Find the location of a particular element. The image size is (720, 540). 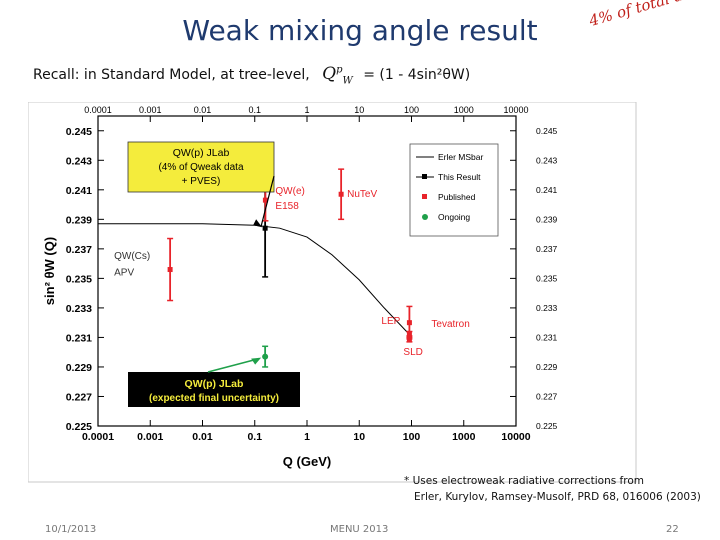

x-tick-label-bottom: 0.001 is located at coordinates (150, 437).